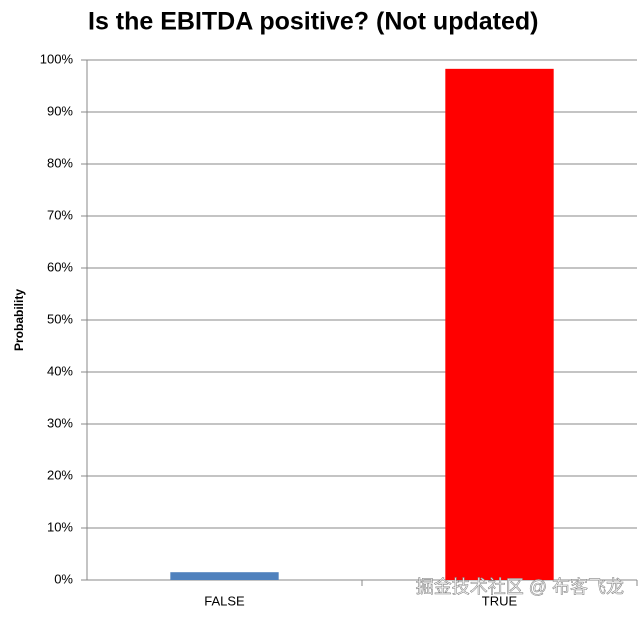 The width and height of the screenshot is (642, 617). What do you see at coordinates (60, 110) in the screenshot?
I see `y-tick-label: 90%` at bounding box center [60, 110].